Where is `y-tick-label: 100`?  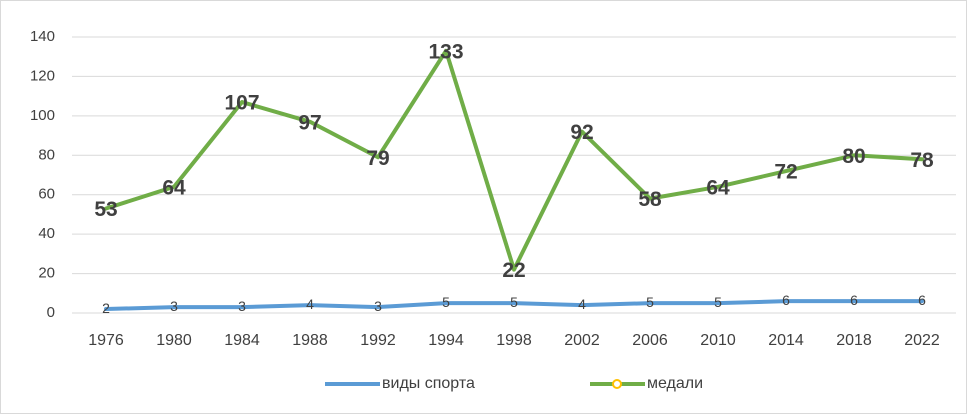
y-tick-label: 100 is located at coordinates (42, 115).